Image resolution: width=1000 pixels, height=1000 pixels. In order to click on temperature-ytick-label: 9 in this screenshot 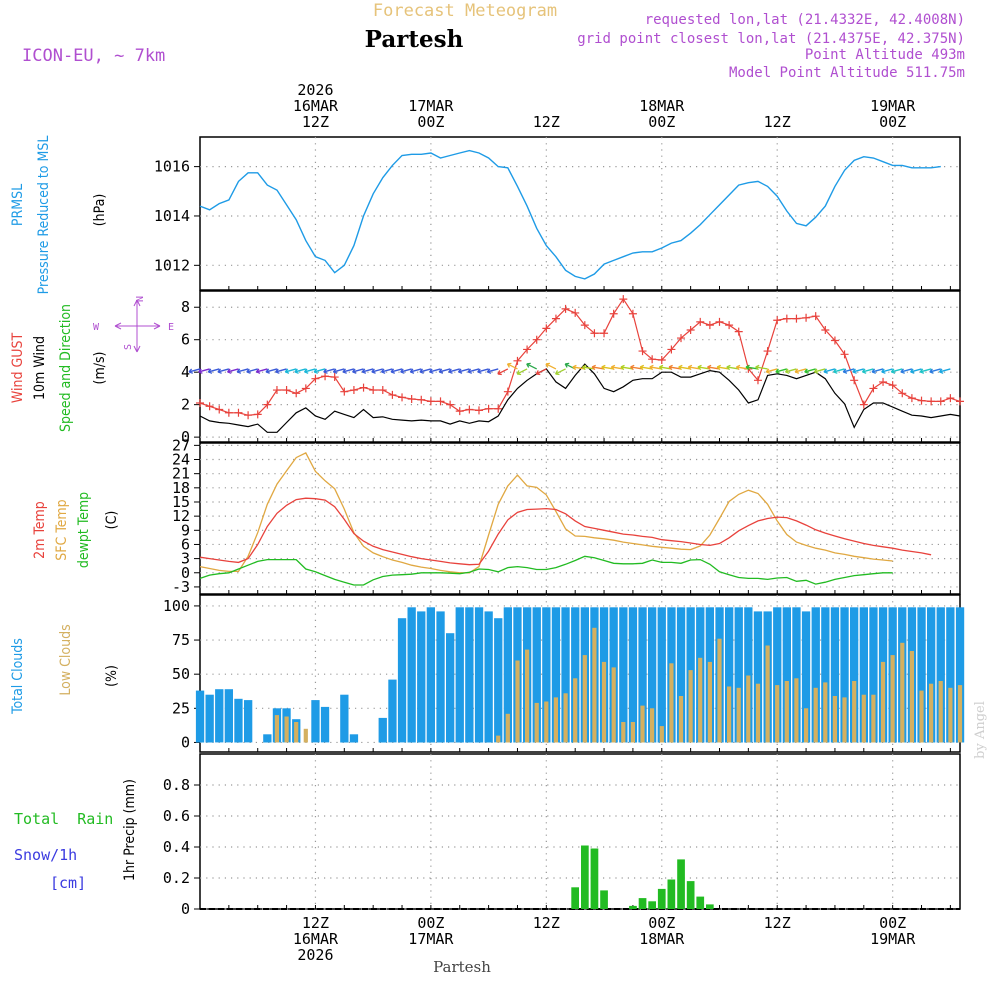, I will do `click(185, 530)`.